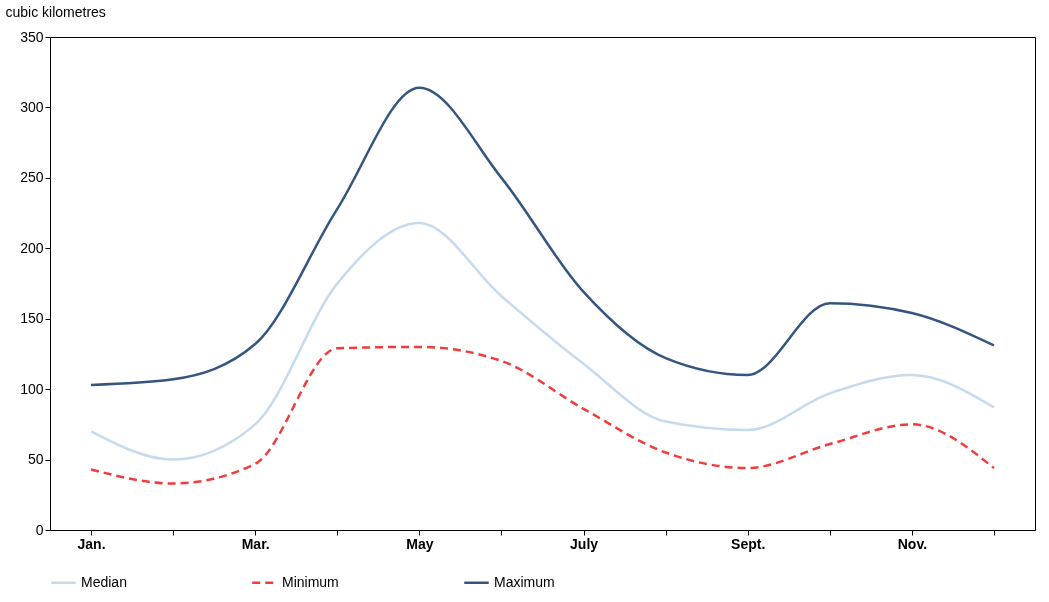  What do you see at coordinates (748, 543) in the screenshot?
I see `x-tick-label: Sept.` at bounding box center [748, 543].